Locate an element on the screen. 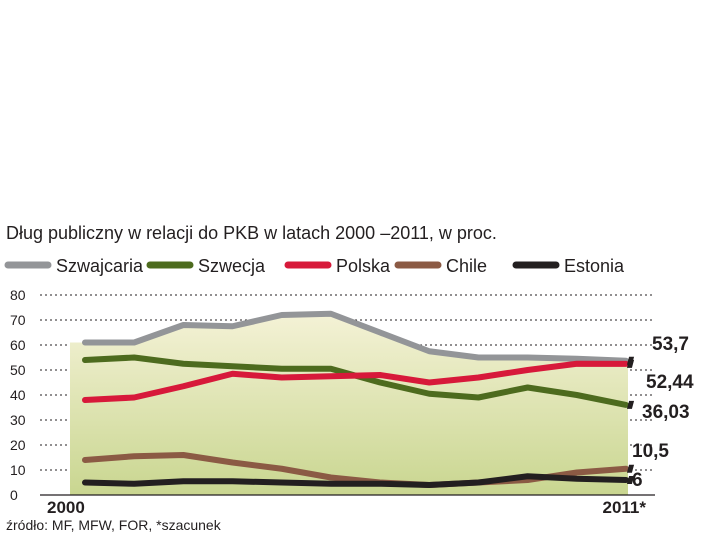 Image resolution: width=720 pixels, height=537 pixels. end-value-label: 53,7 is located at coordinates (670, 344).